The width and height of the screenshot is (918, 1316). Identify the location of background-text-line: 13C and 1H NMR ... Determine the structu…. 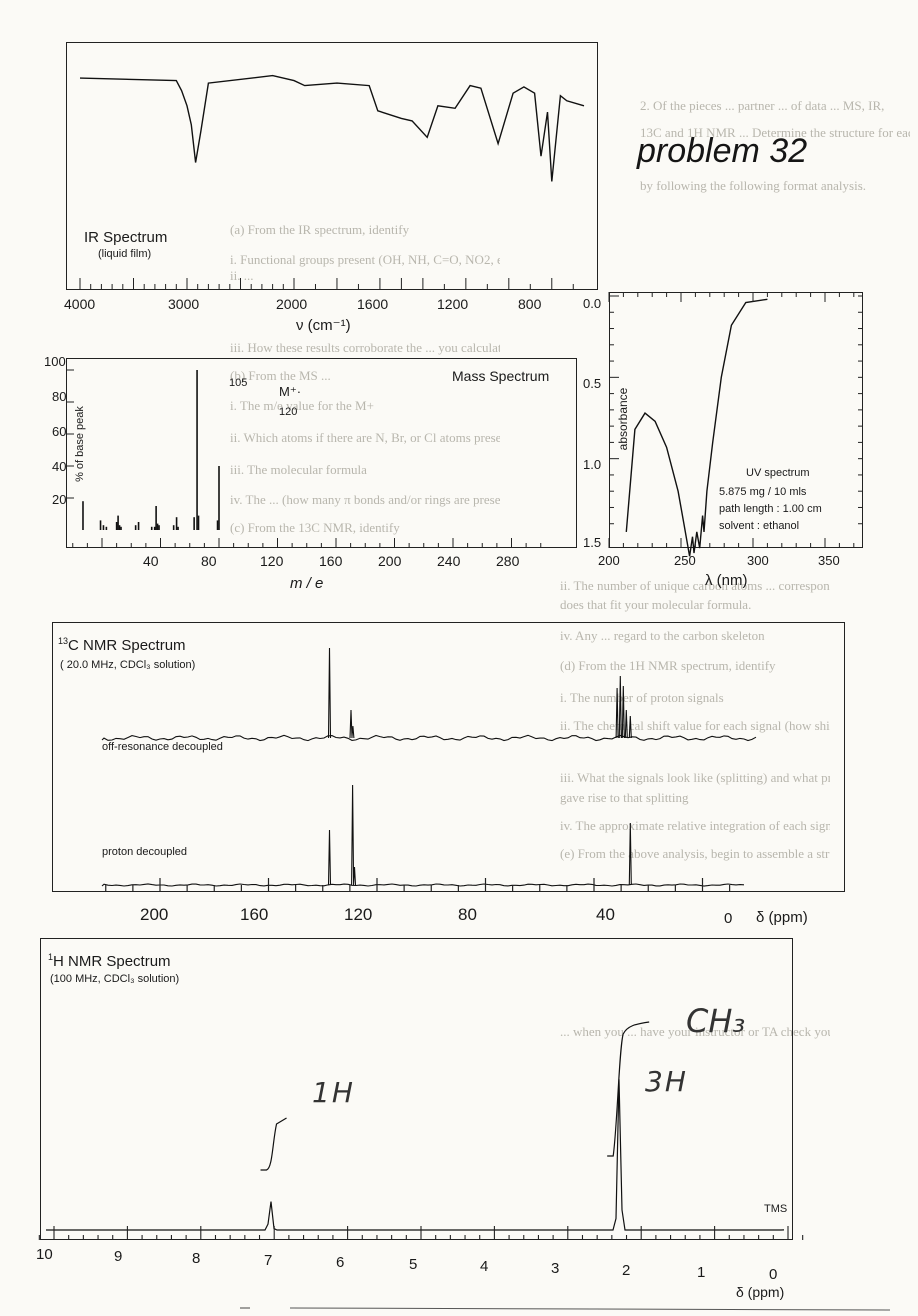
(775, 132).